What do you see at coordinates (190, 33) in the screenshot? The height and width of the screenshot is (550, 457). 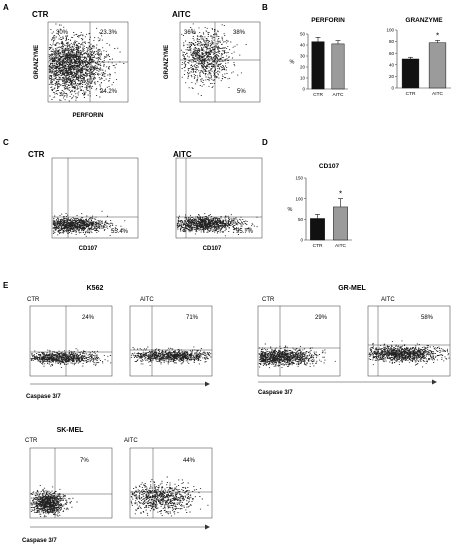 I see `quadrant-ul-value: 36%` at bounding box center [190, 33].